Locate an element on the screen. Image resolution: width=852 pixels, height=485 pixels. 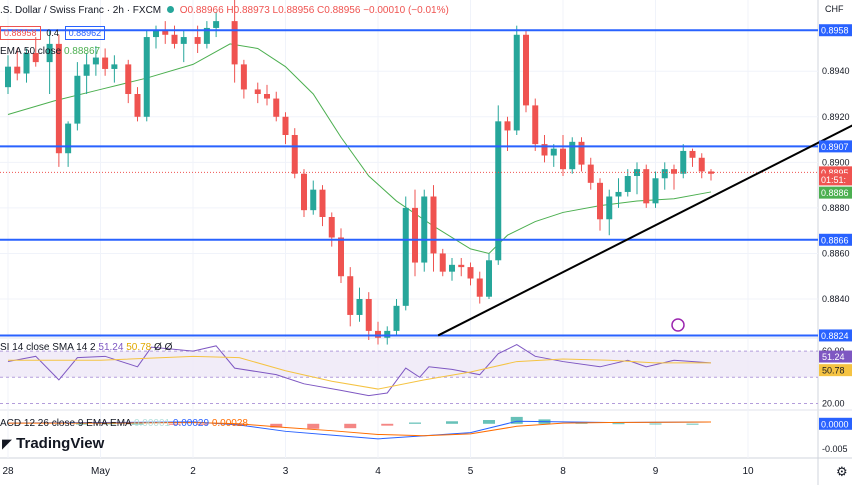
y-tick-label: 0.8920 is located at coordinates (836, 117).